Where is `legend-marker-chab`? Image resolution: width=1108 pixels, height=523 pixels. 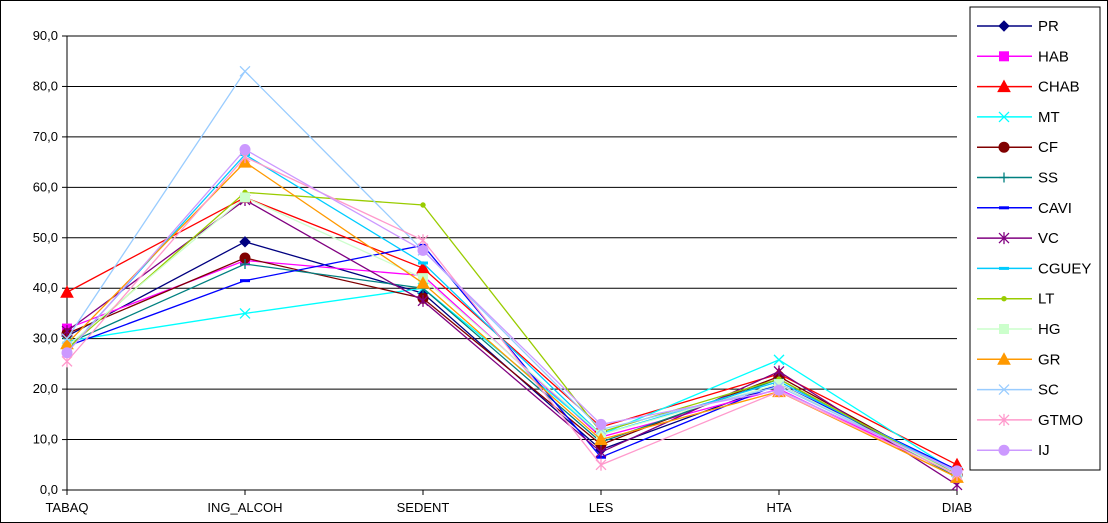 legend-marker-chab is located at coordinates (1004, 86).